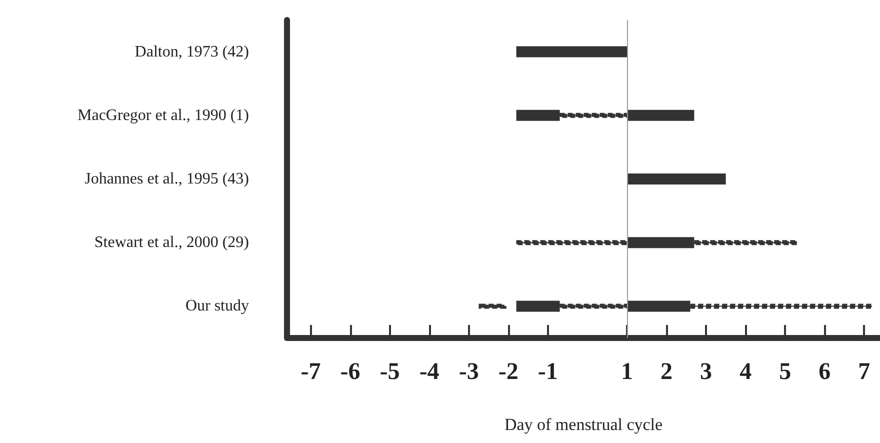  What do you see at coordinates (746, 372) in the screenshot?
I see `x-tick-label: 4` at bounding box center [746, 372].